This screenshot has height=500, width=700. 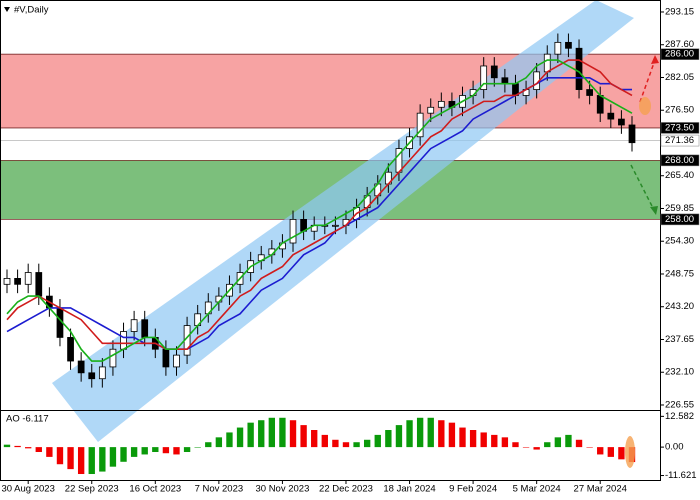 What do you see at coordinates (642, 187) in the screenshot?
I see `down-arrow` at bounding box center [642, 187].